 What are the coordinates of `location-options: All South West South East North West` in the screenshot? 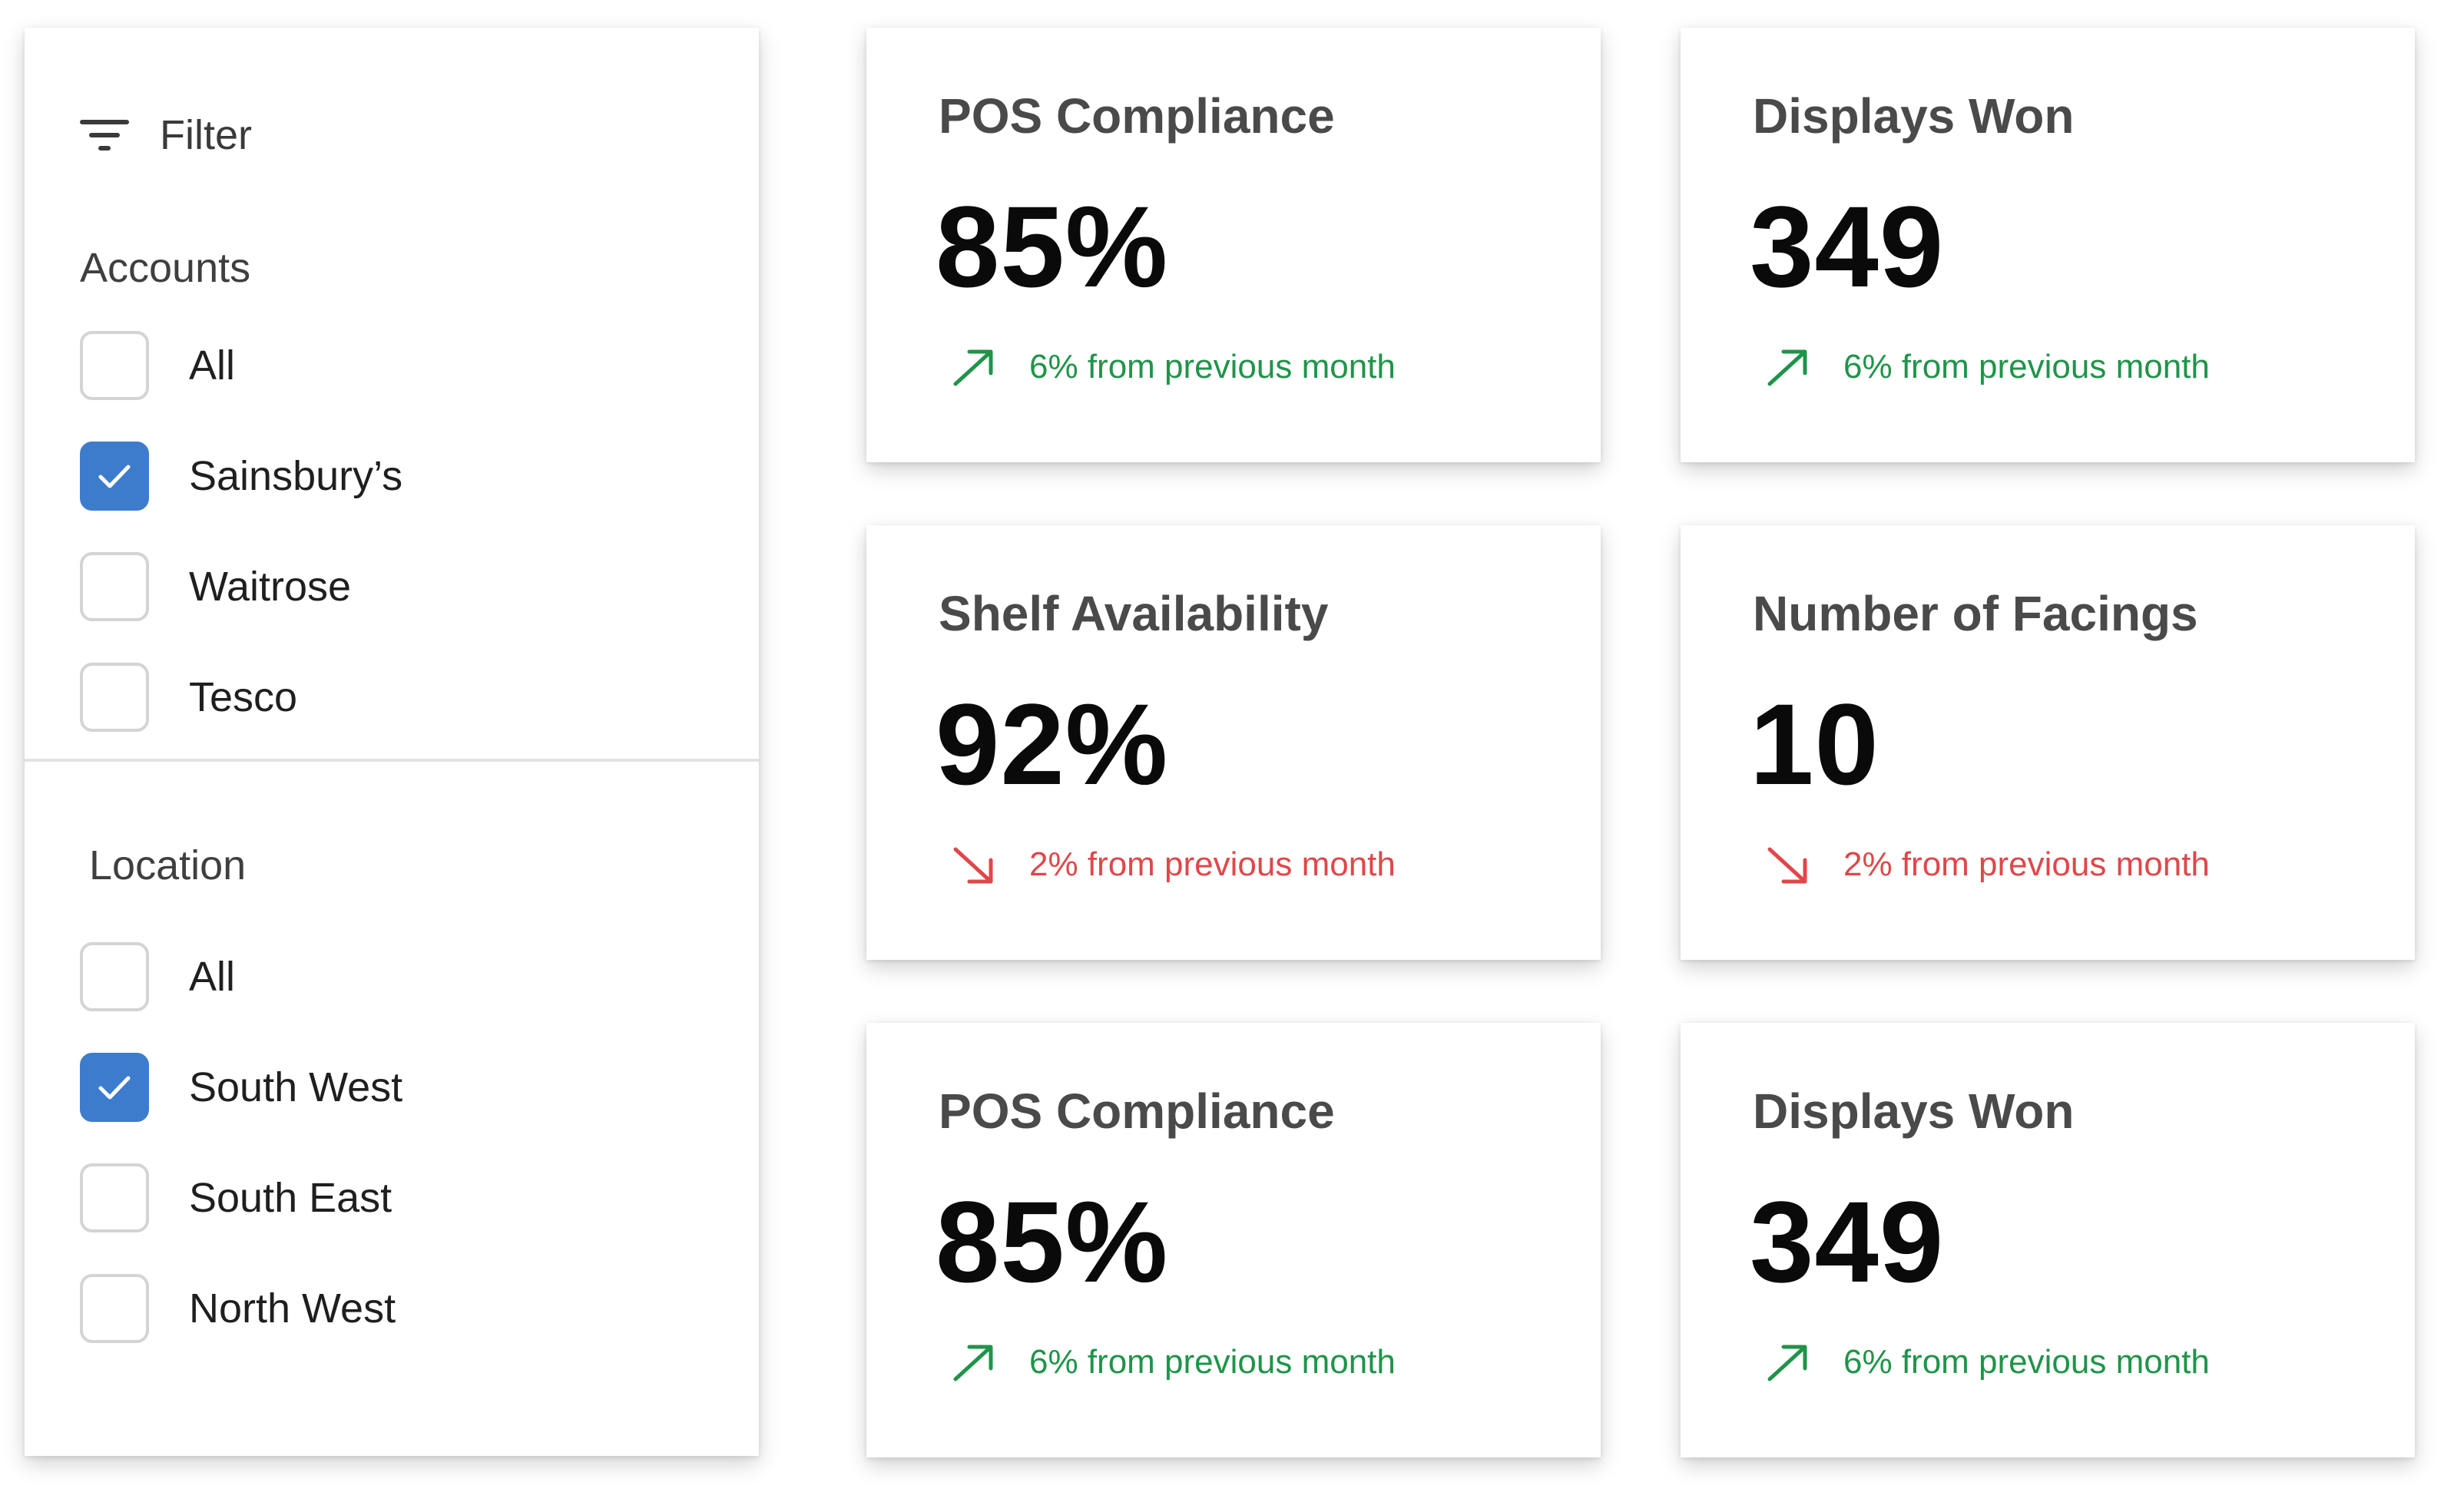 It's located at (241, 1142).